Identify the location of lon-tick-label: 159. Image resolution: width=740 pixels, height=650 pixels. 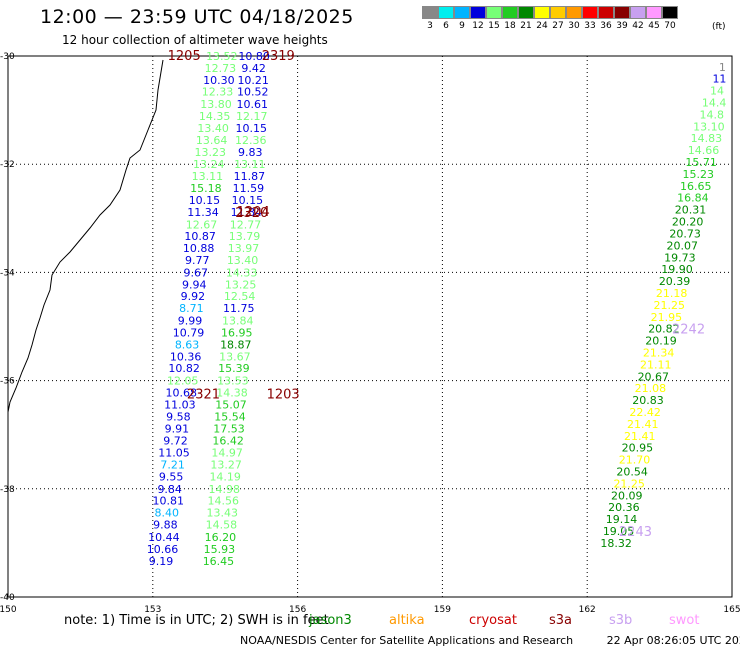
(442, 610).